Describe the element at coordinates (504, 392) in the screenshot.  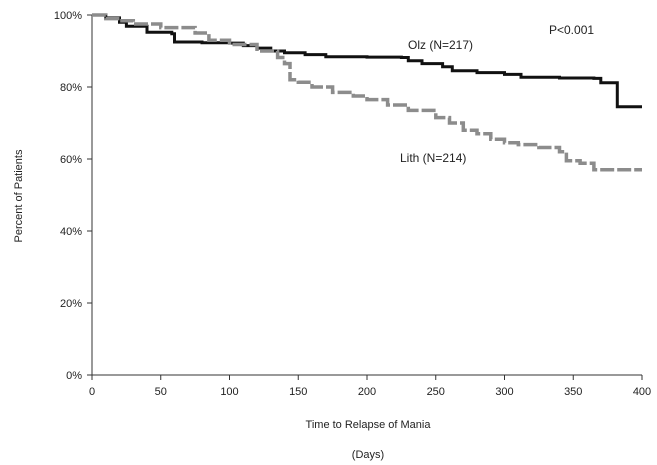
I see `x-tick-label: 300` at that location.